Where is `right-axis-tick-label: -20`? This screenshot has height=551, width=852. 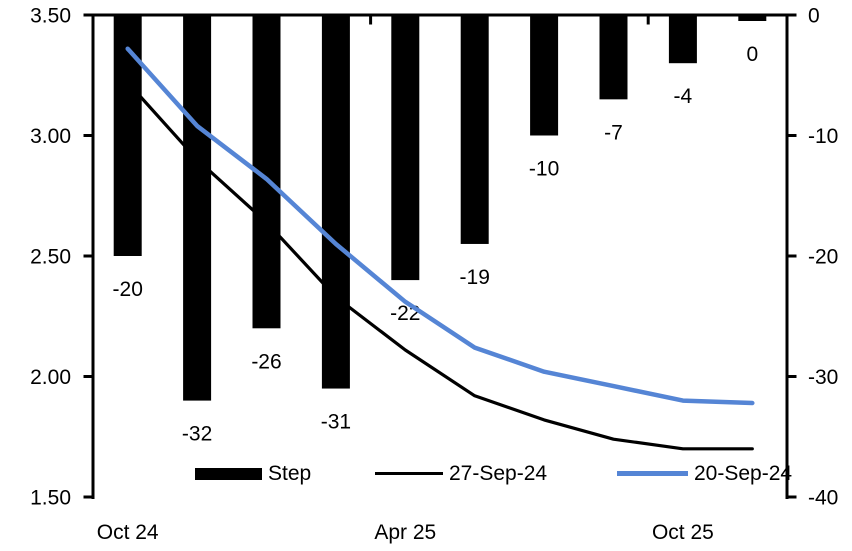
right-axis-tick-label: -20 is located at coordinates (823, 257).